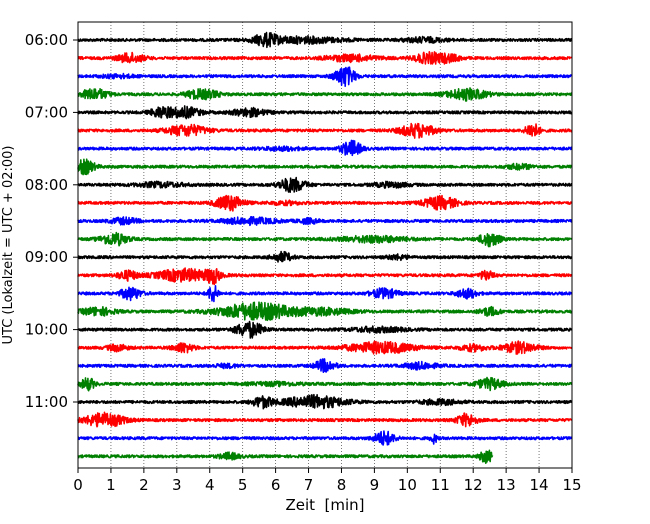 This screenshot has height=524, width=650. I want to click on x-tick-label: 7, so click(309, 485).